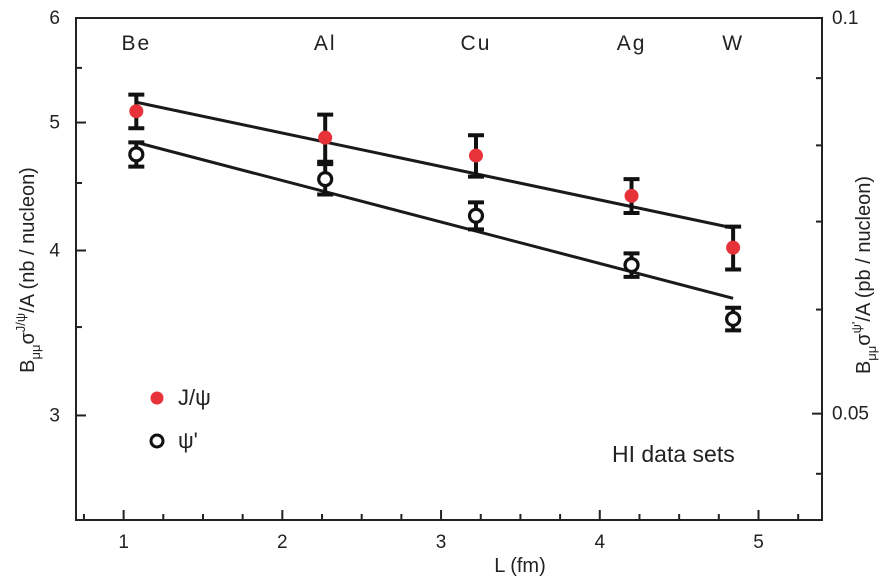 The height and width of the screenshot is (580, 891). What do you see at coordinates (632, 43) in the screenshot?
I see `nucleus-label: Ag` at bounding box center [632, 43].